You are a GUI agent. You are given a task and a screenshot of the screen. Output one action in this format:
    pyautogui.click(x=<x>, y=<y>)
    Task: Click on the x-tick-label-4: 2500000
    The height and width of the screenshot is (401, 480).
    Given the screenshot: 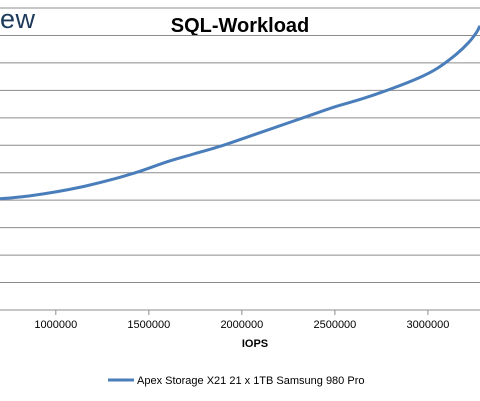 What is the action you would take?
    pyautogui.click(x=334, y=325)
    